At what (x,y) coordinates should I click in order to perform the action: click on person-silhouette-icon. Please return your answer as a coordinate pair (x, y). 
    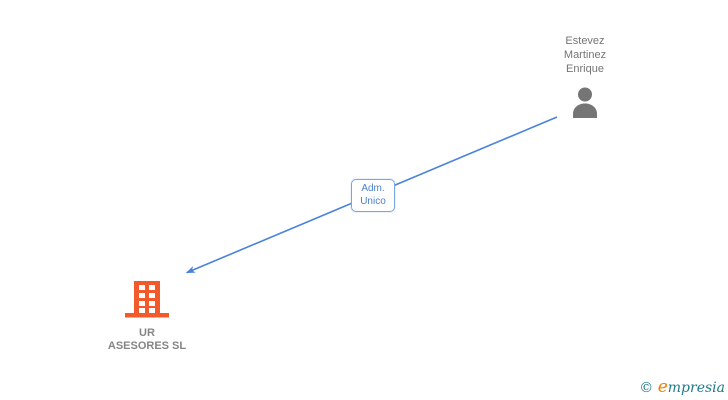
    Looking at the image, I should click on (585, 105).